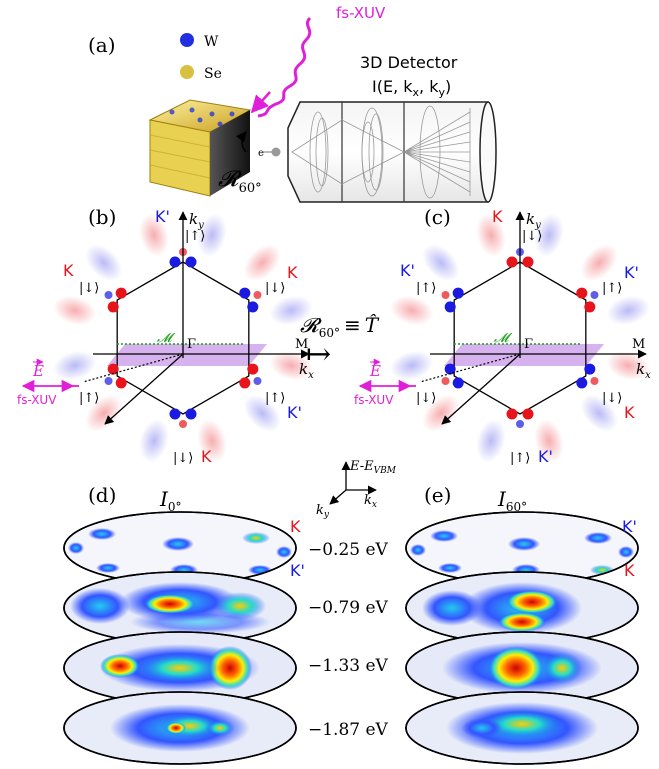  What do you see at coordinates (166, 338) in the screenshot?
I see `mirror-label: 𝓜` at bounding box center [166, 338].